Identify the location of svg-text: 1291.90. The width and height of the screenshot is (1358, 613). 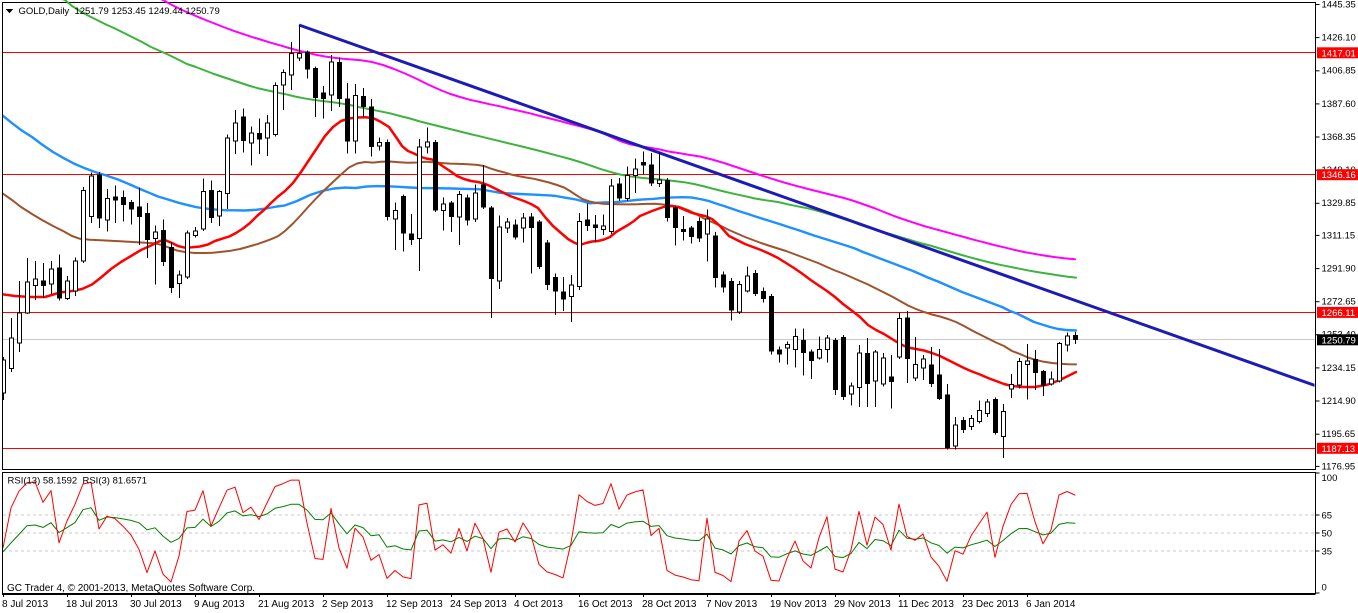
(1339, 269).